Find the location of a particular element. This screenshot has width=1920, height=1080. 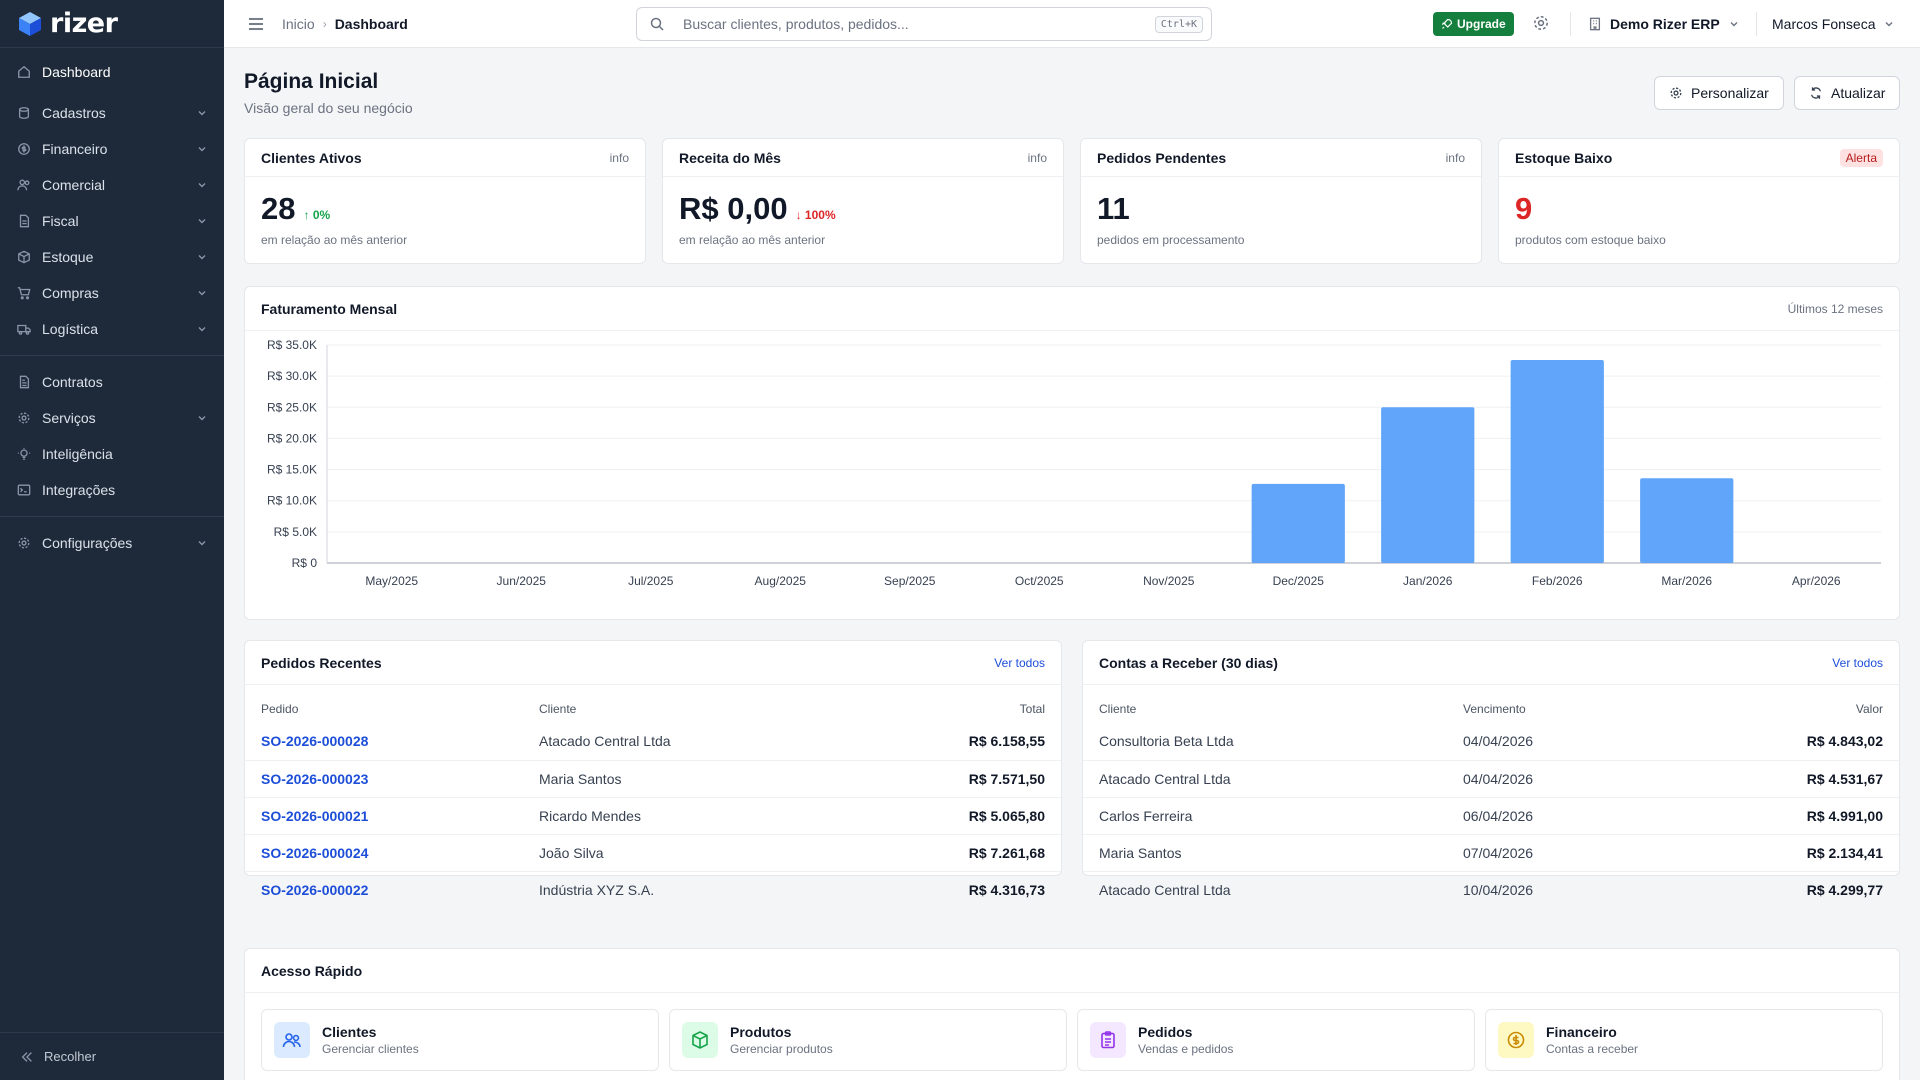

table-row: Carlos Ferreira 06/04/2026 R$ 4.991,00 is located at coordinates (1491, 815).